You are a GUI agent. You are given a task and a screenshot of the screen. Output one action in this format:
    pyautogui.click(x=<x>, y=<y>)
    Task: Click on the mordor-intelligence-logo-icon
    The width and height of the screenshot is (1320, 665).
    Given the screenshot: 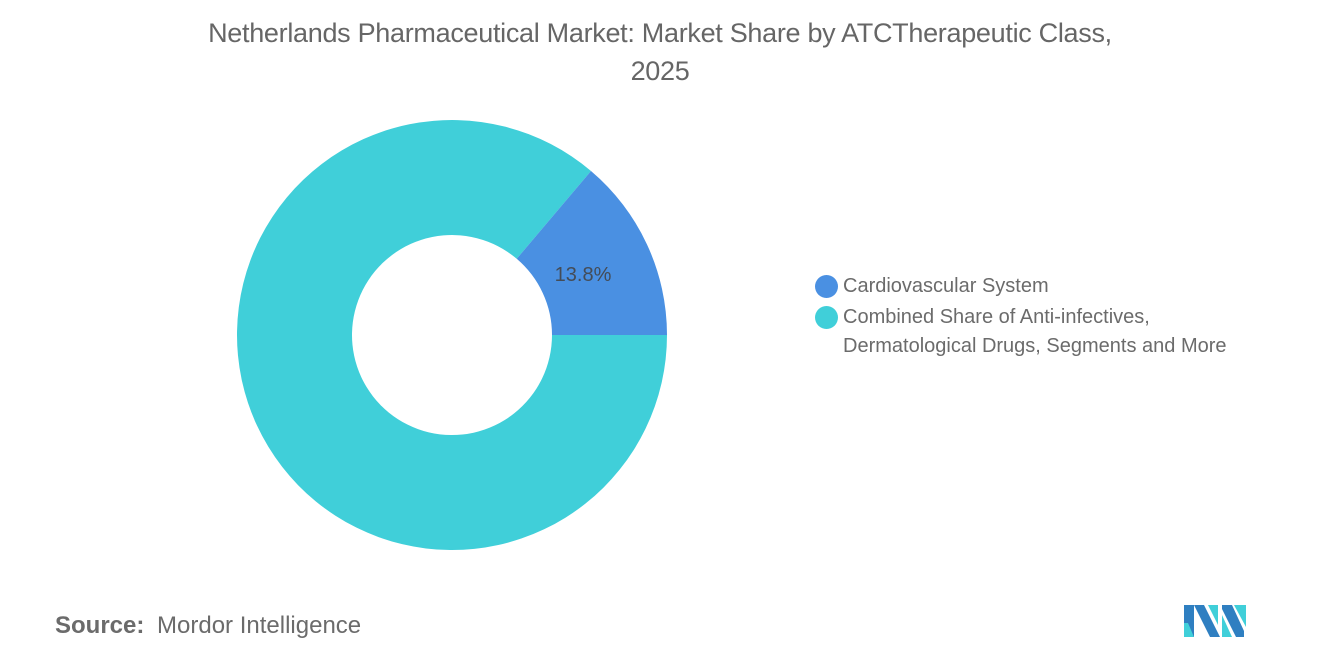 What is the action you would take?
    pyautogui.click(x=1215, y=621)
    